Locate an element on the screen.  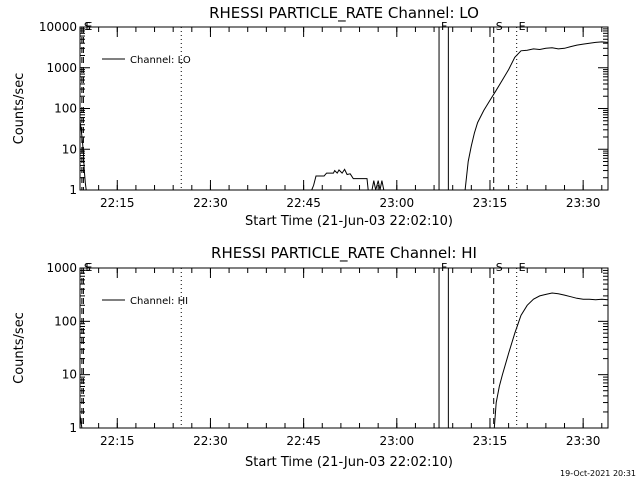
x-axis-label-lo: Start Time (21-Jun-03 22:02:10) is located at coordinates (349, 221).